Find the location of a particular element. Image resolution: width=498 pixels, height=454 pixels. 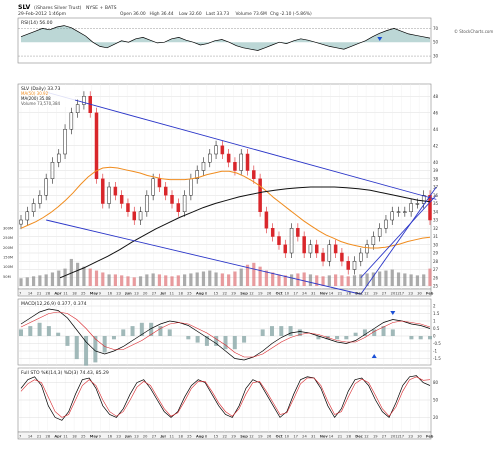

price-tick-label: 40 is located at coordinates (436, 162).